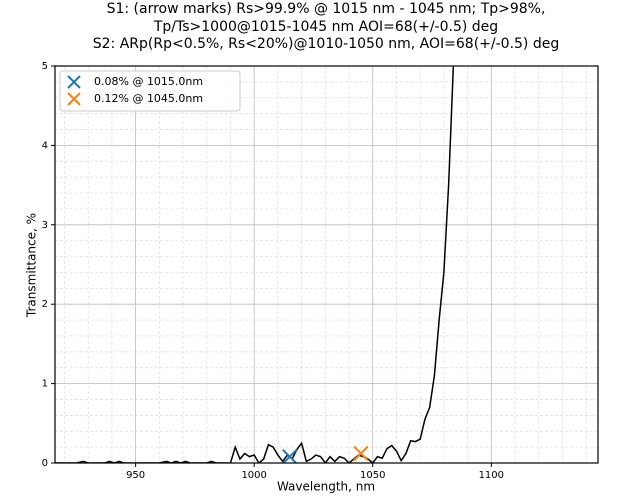 This screenshot has height=504, width=629. What do you see at coordinates (45, 66) in the screenshot?
I see `y-tick-label: 5` at bounding box center [45, 66].